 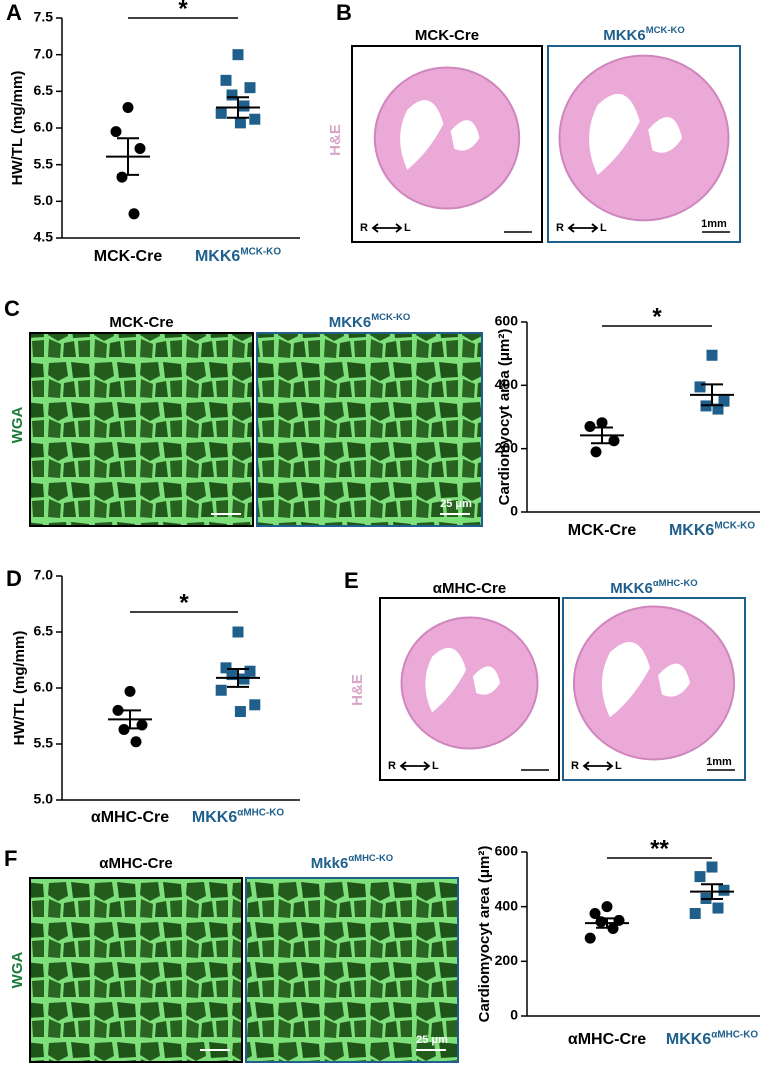 What do you see at coordinates (624, 35) in the screenshot?
I see `title-text: MKK6` at bounding box center [624, 35].